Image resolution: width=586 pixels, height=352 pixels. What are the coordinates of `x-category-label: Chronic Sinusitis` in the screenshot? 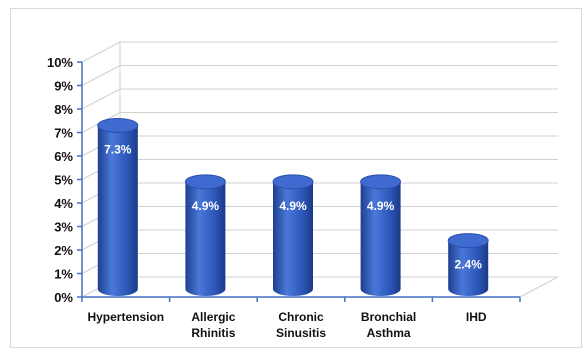 It's located at (301, 325).